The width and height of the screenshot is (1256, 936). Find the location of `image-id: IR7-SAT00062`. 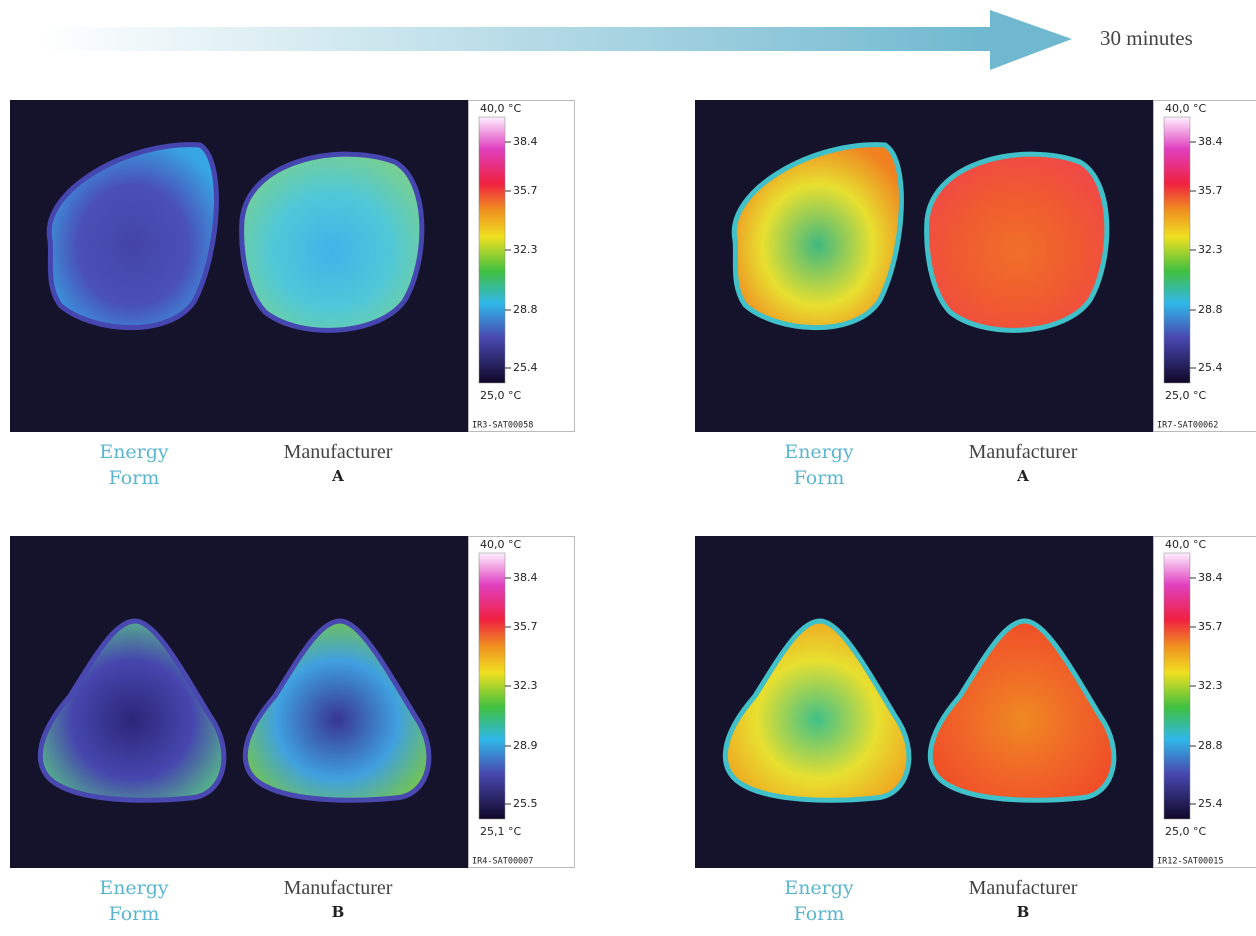

image-id: IR7-SAT00062 is located at coordinates (1187, 426).